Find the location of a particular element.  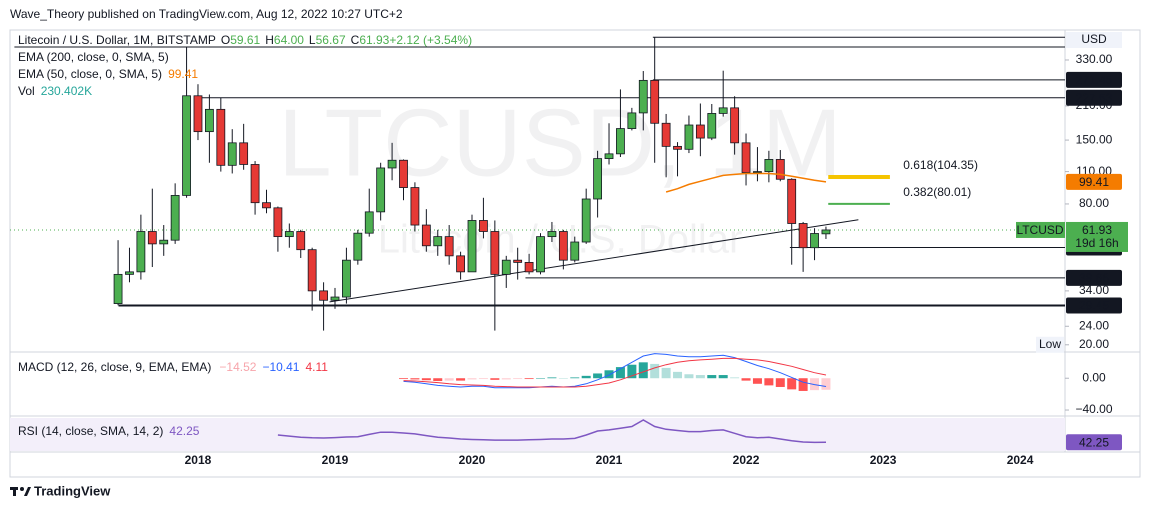

rsi-pane is located at coordinates (552, 431).